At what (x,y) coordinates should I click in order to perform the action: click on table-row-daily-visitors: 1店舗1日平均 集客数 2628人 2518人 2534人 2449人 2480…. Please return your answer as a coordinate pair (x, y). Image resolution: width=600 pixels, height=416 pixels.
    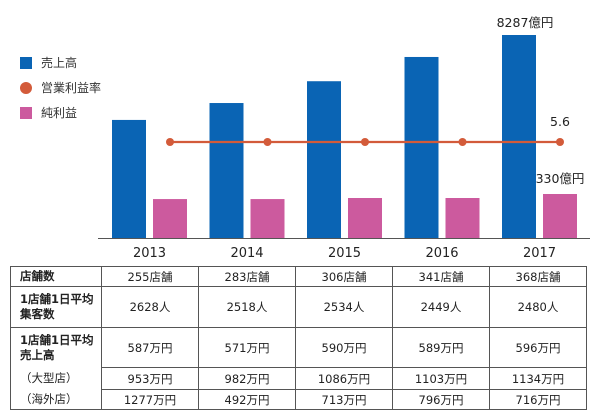
    Looking at the image, I should click on (298, 307).